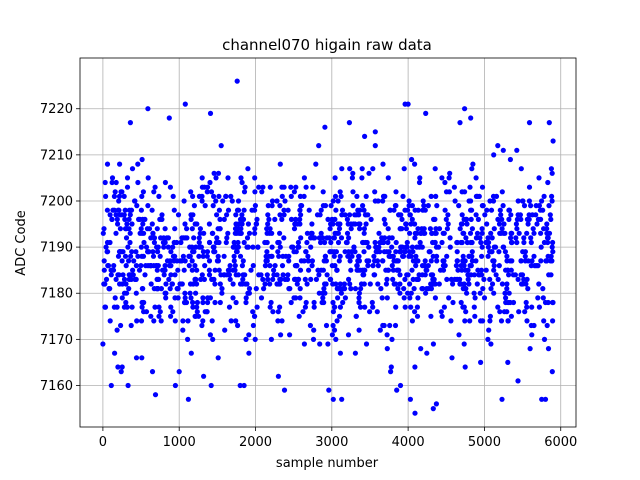  Describe the element at coordinates (408, 442) in the screenshot. I see `x-tick-label: 4000` at that location.